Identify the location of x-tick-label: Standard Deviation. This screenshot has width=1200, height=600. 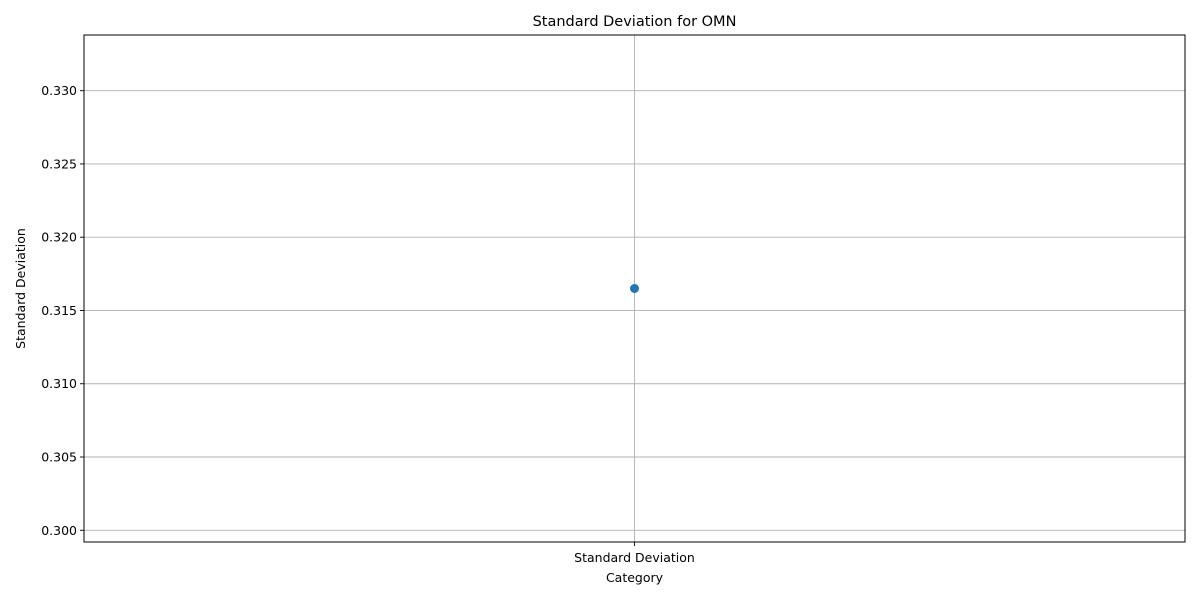
(634, 557).